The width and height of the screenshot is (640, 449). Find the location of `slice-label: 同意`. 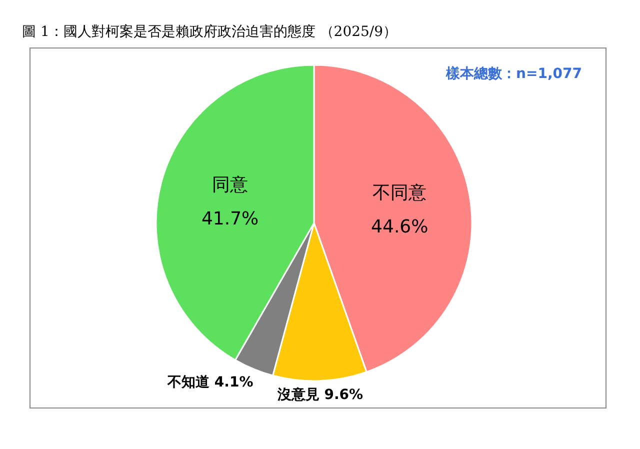

slice-label: 同意 is located at coordinates (230, 185).